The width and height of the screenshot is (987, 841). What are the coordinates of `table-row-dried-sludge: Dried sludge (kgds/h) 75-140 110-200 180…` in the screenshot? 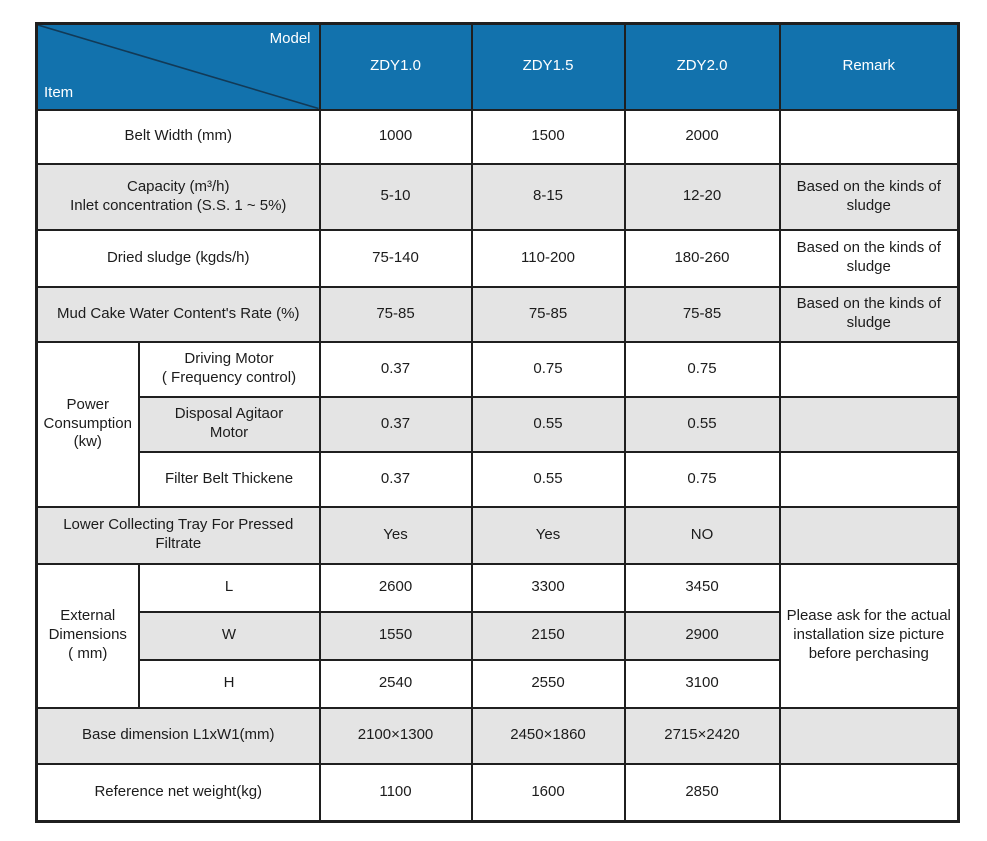 It's located at (497, 258).